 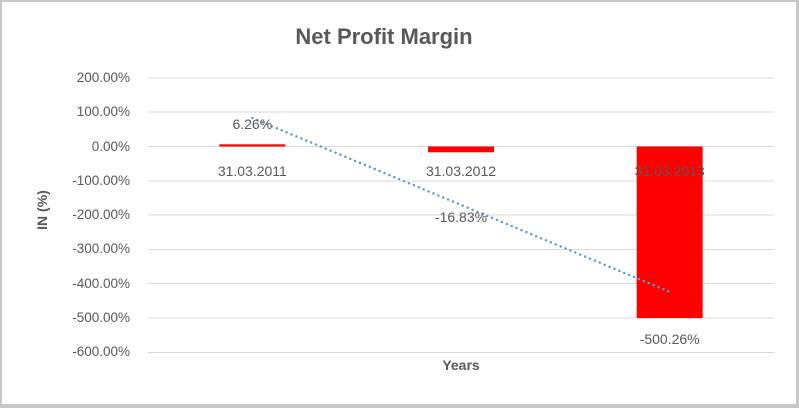 I want to click on y-axis-tick-label: 200.00%, so click(x=103, y=77).